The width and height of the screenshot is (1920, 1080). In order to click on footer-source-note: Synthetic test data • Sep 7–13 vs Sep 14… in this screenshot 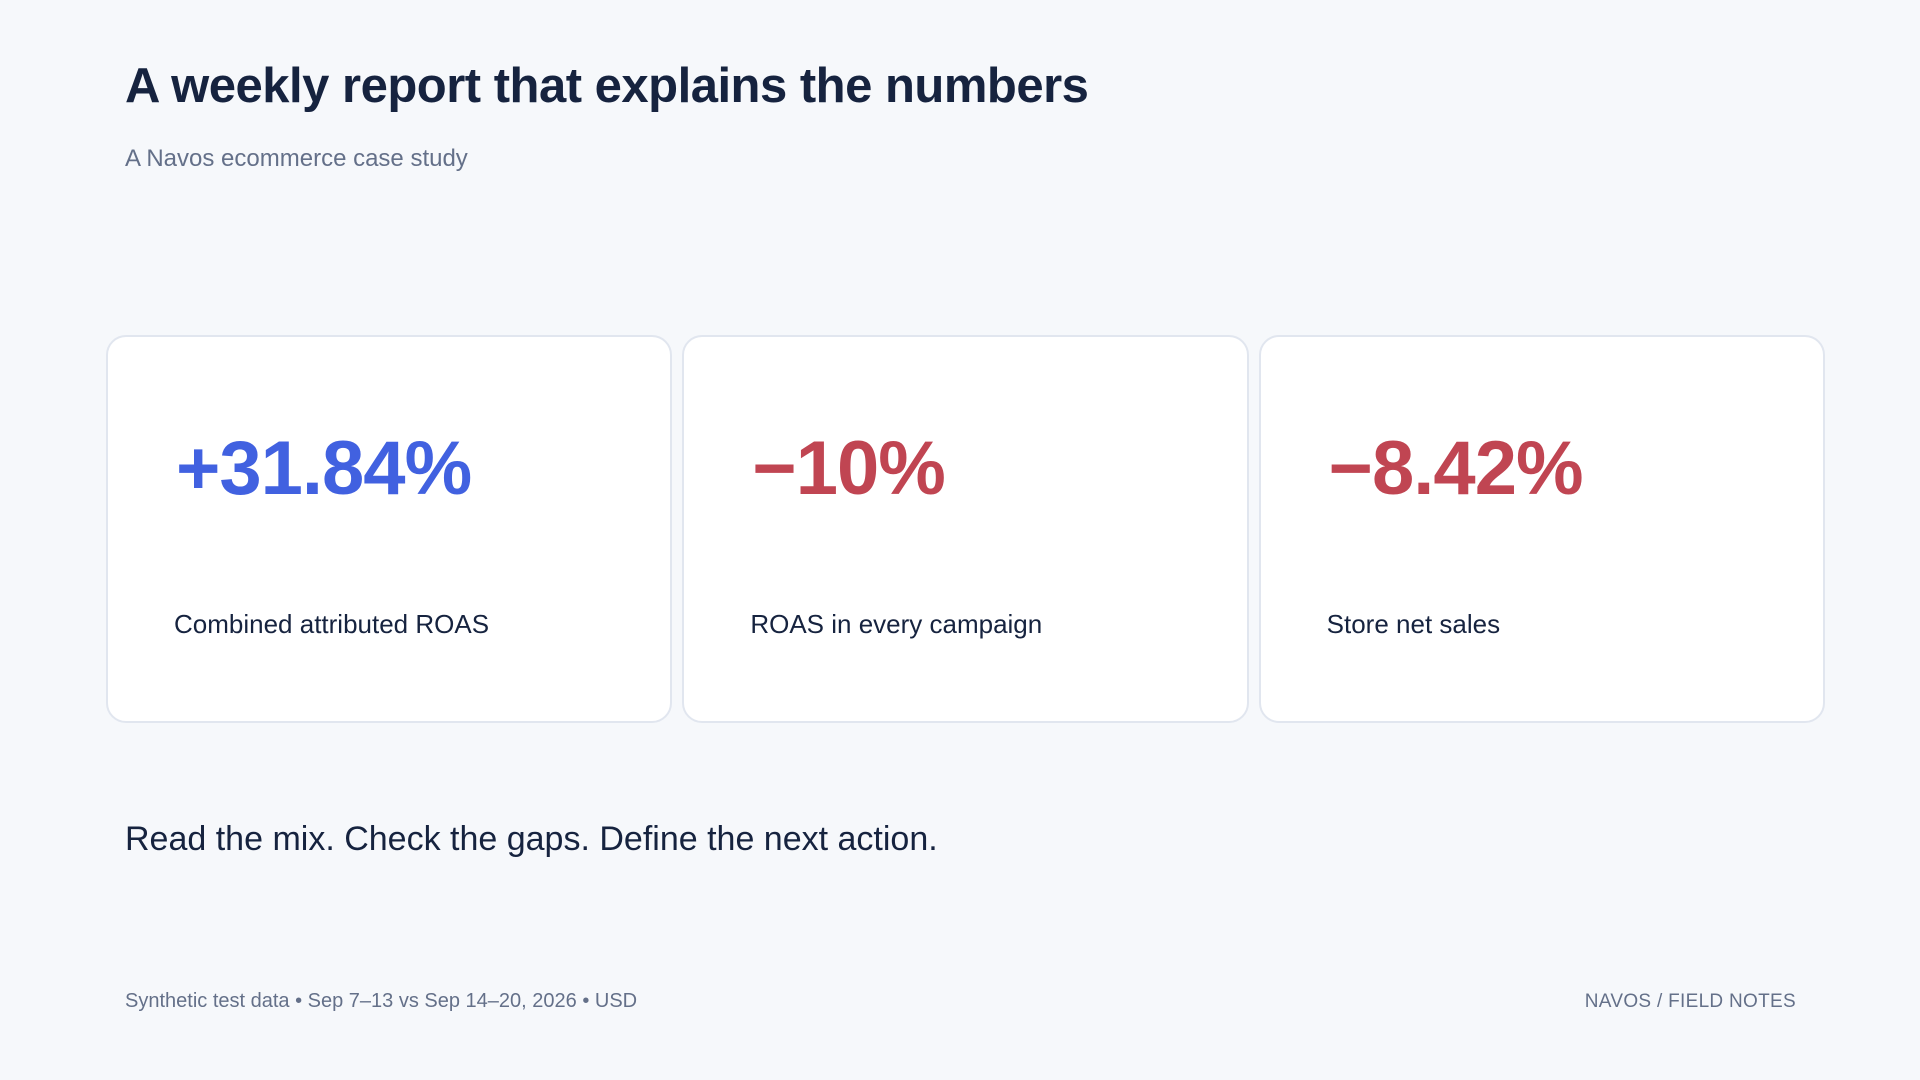, I will do `click(381, 1001)`.